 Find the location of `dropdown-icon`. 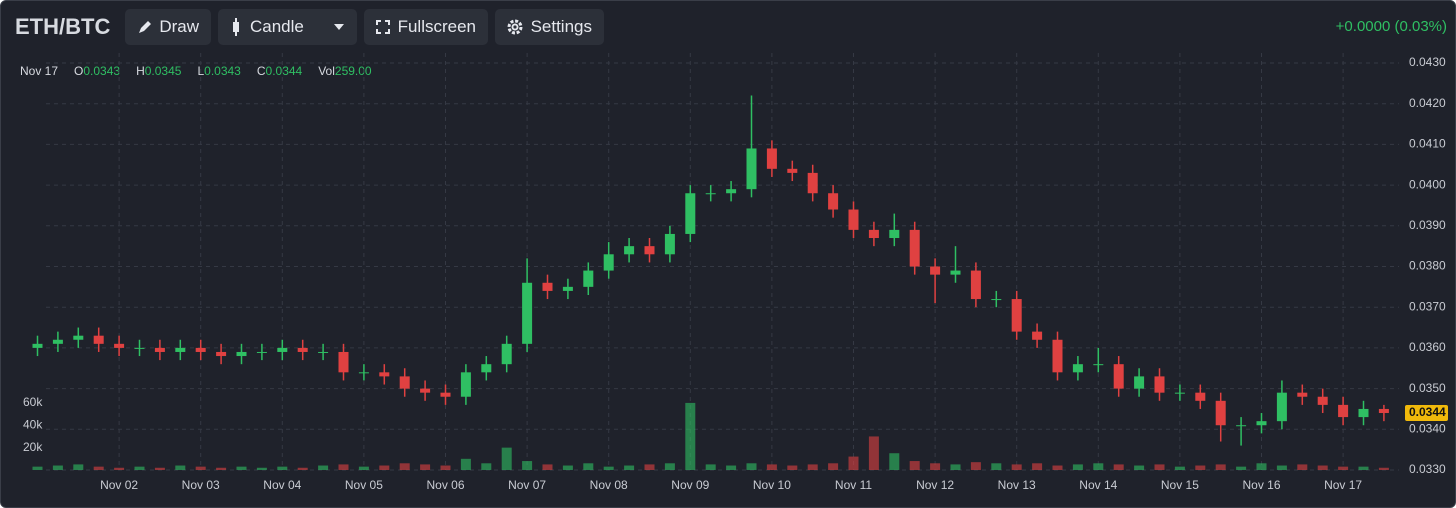

dropdown-icon is located at coordinates (339, 27).